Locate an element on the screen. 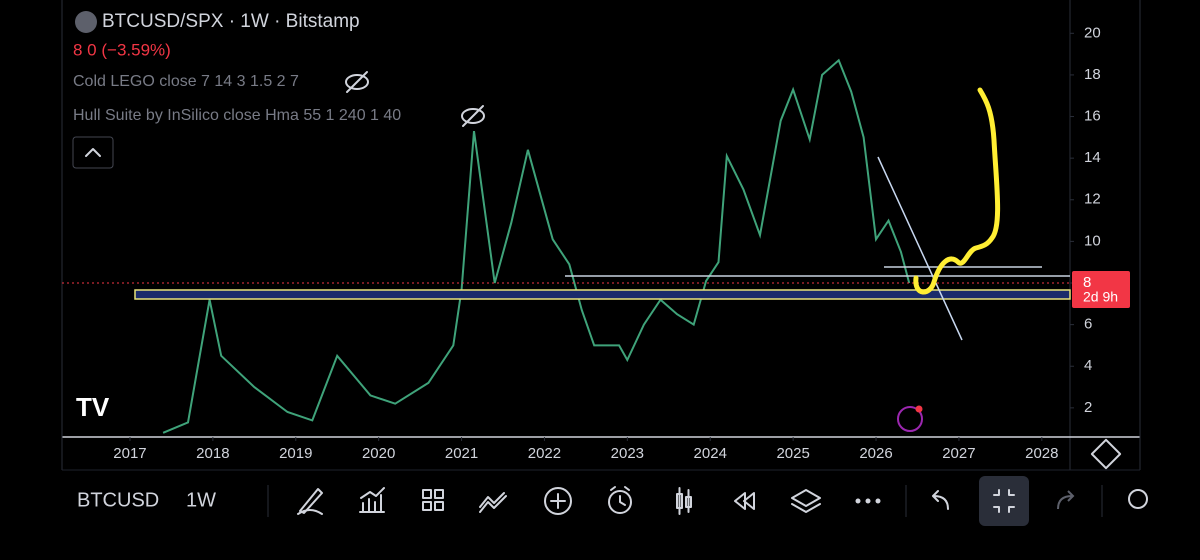 The width and height of the screenshot is (1200, 560). fullscreen-button is located at coordinates (1004, 501).